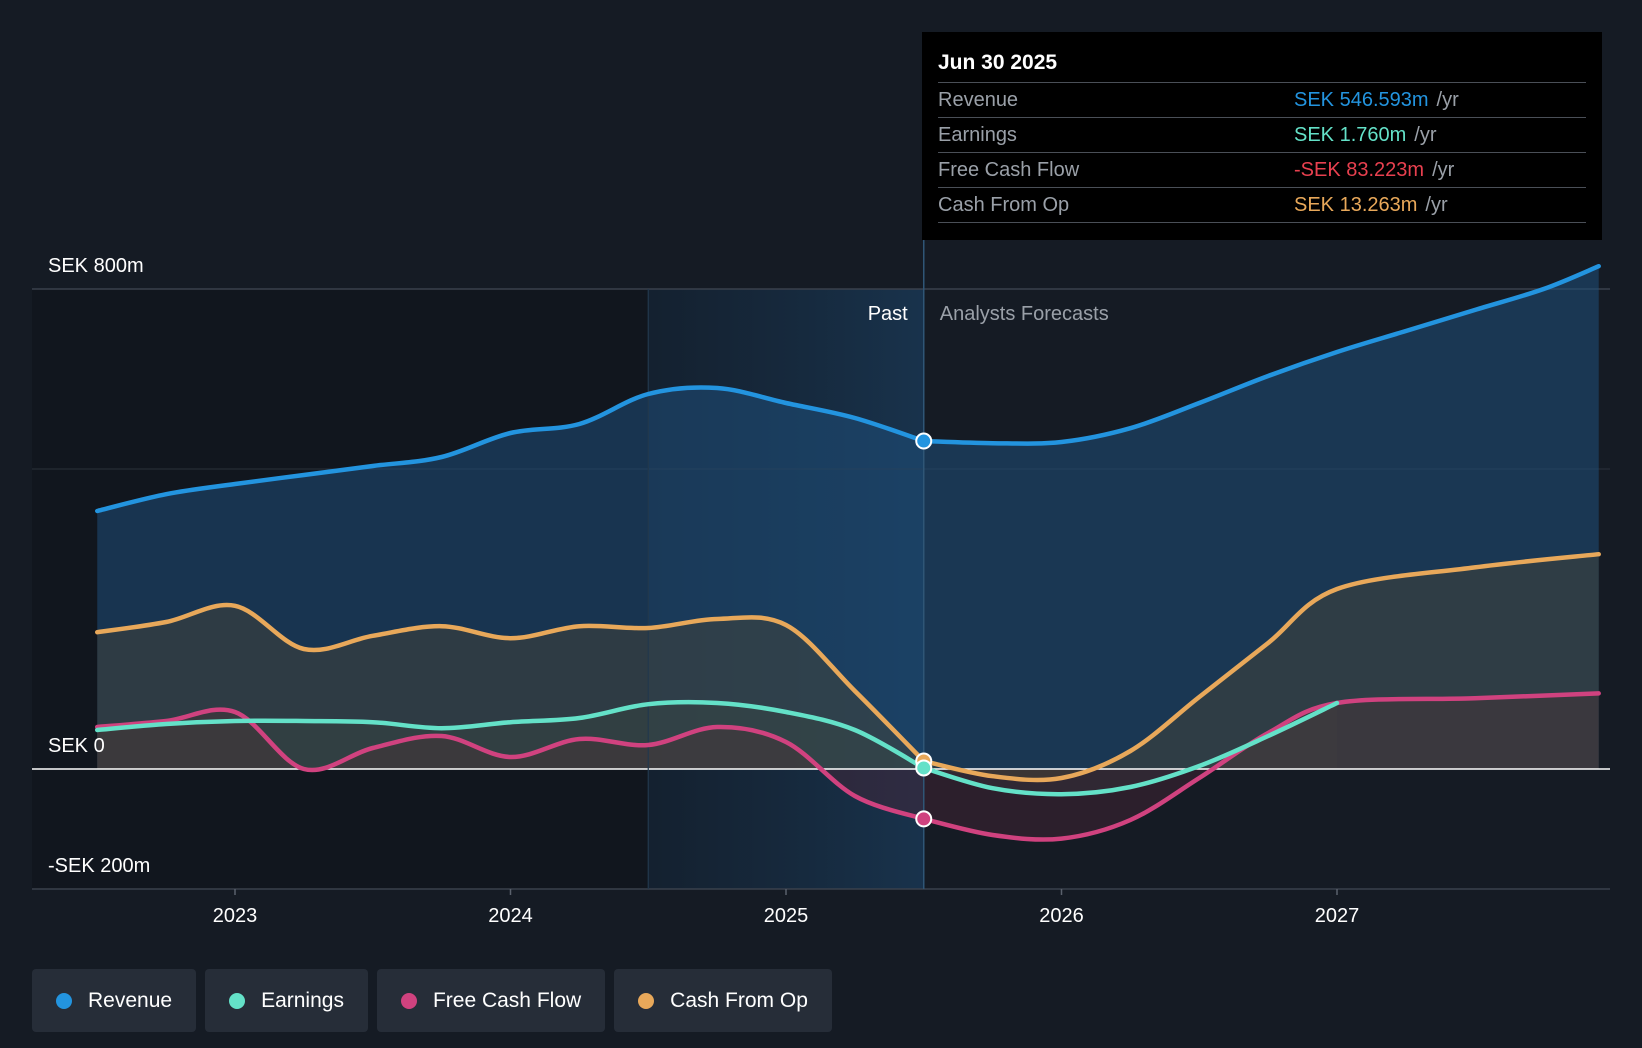  I want to click on area-earnings, so click(717, 748).